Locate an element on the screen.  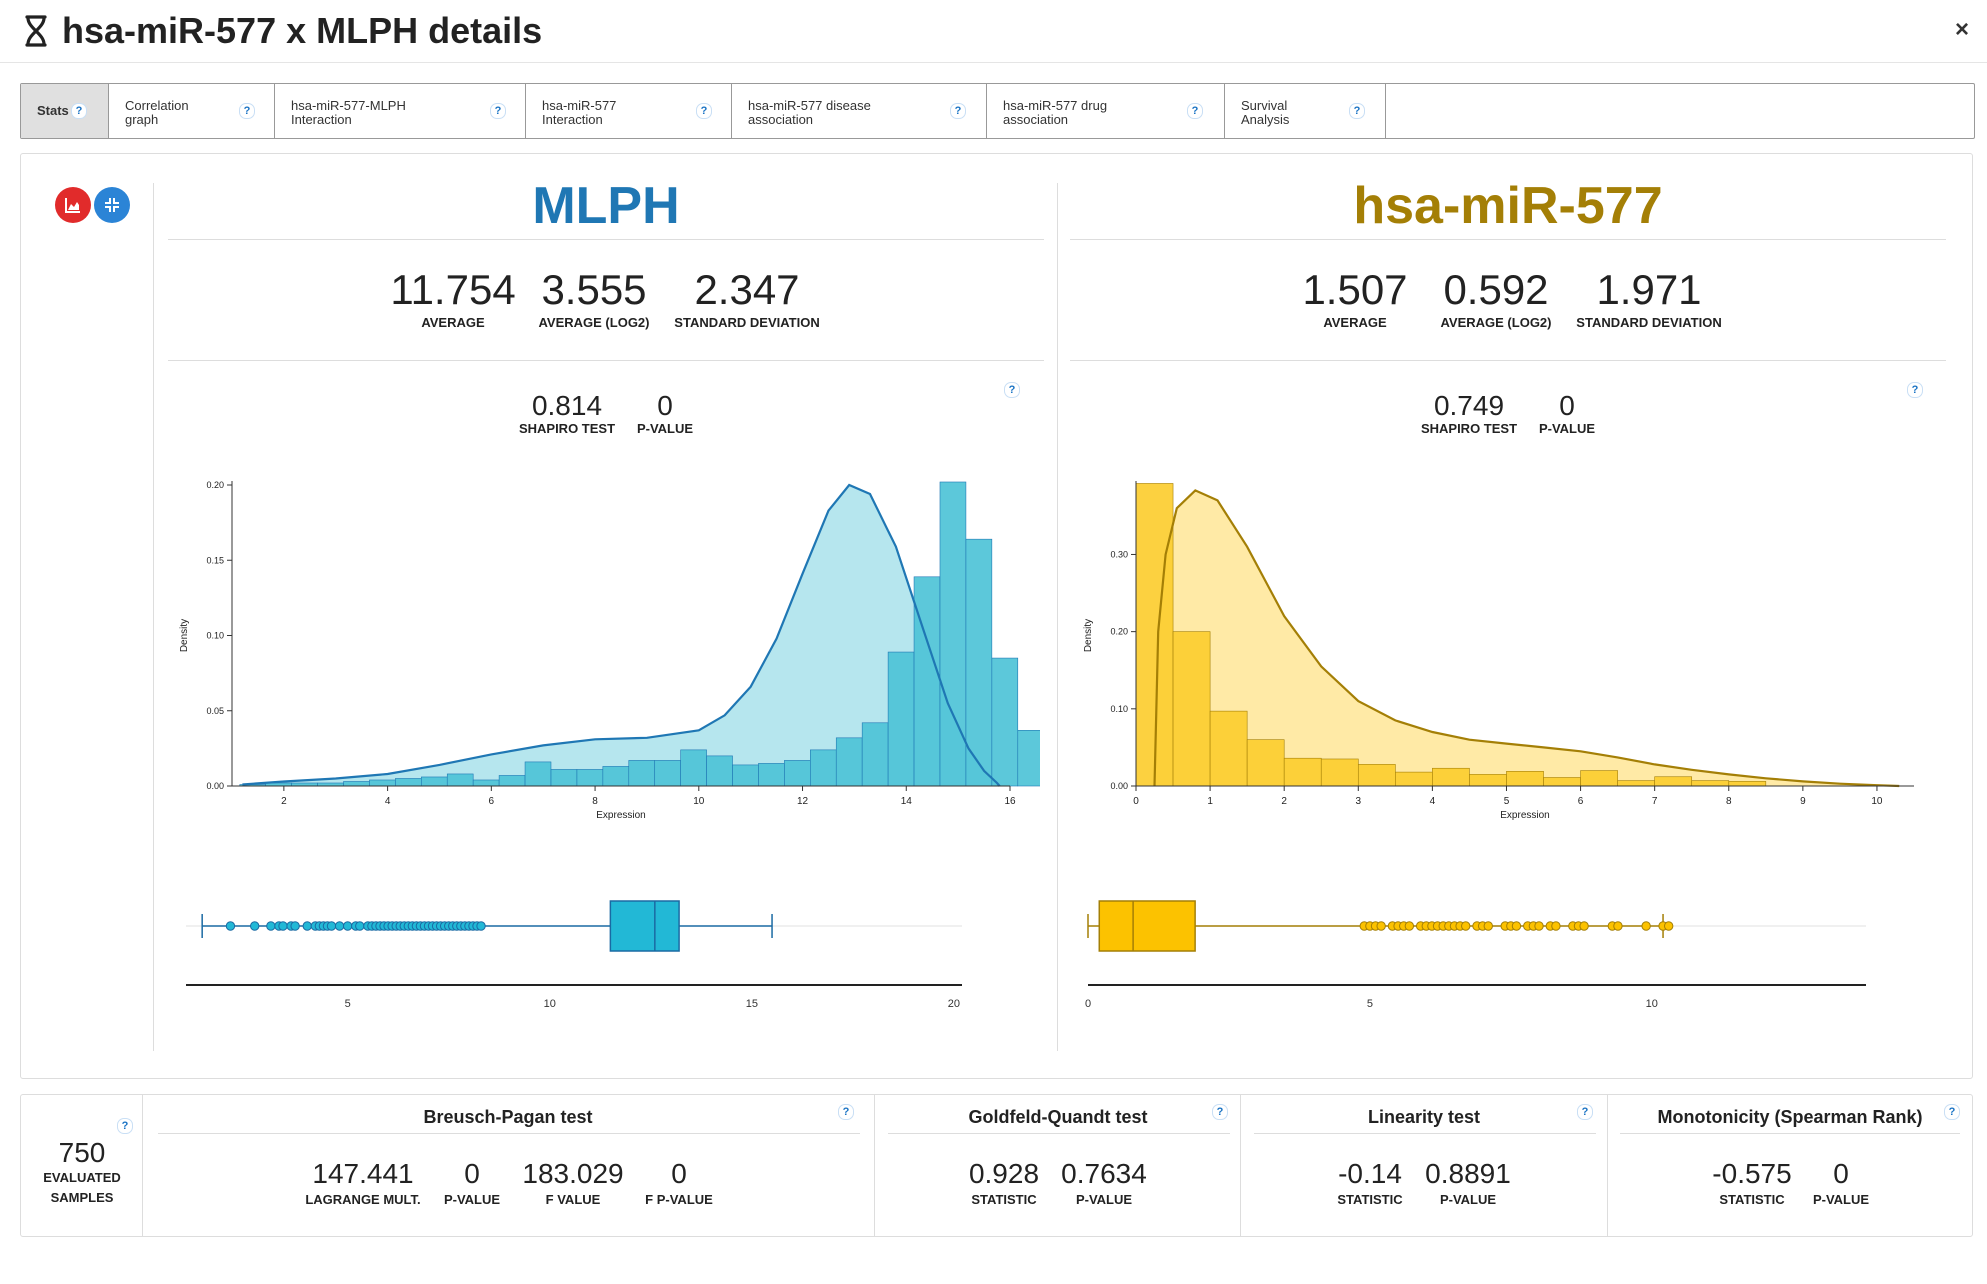
x-tick-label: 6 is located at coordinates (492, 801).